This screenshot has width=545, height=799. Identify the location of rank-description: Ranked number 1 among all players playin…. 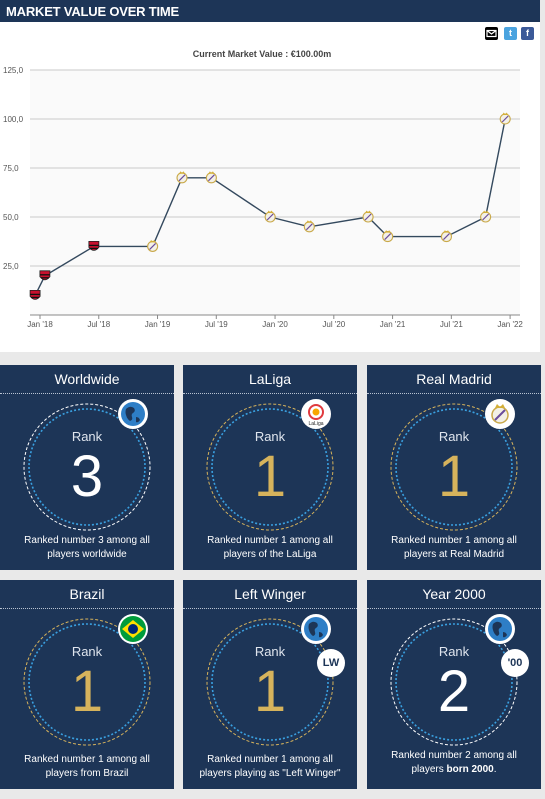
(270, 766).